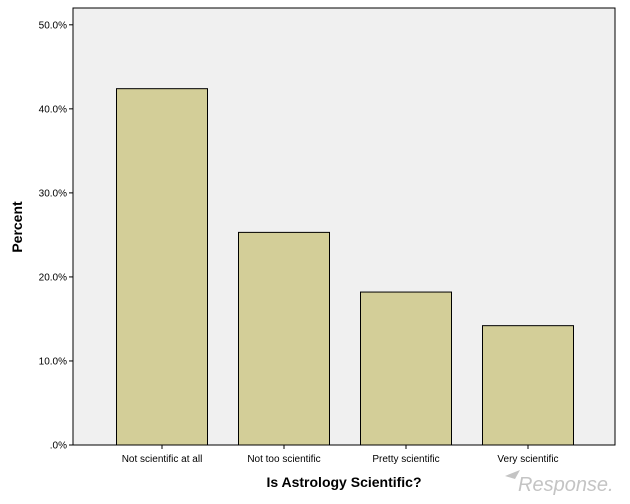 The width and height of the screenshot is (630, 504). What do you see at coordinates (528, 385) in the screenshot?
I see `bar-very-scientific` at bounding box center [528, 385].